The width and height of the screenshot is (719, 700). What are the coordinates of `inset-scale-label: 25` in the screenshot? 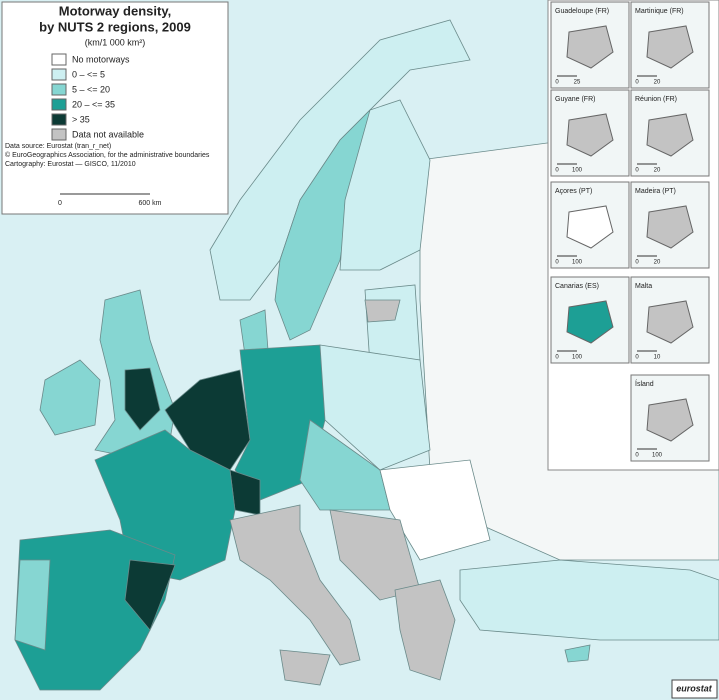 It's located at (577, 83).